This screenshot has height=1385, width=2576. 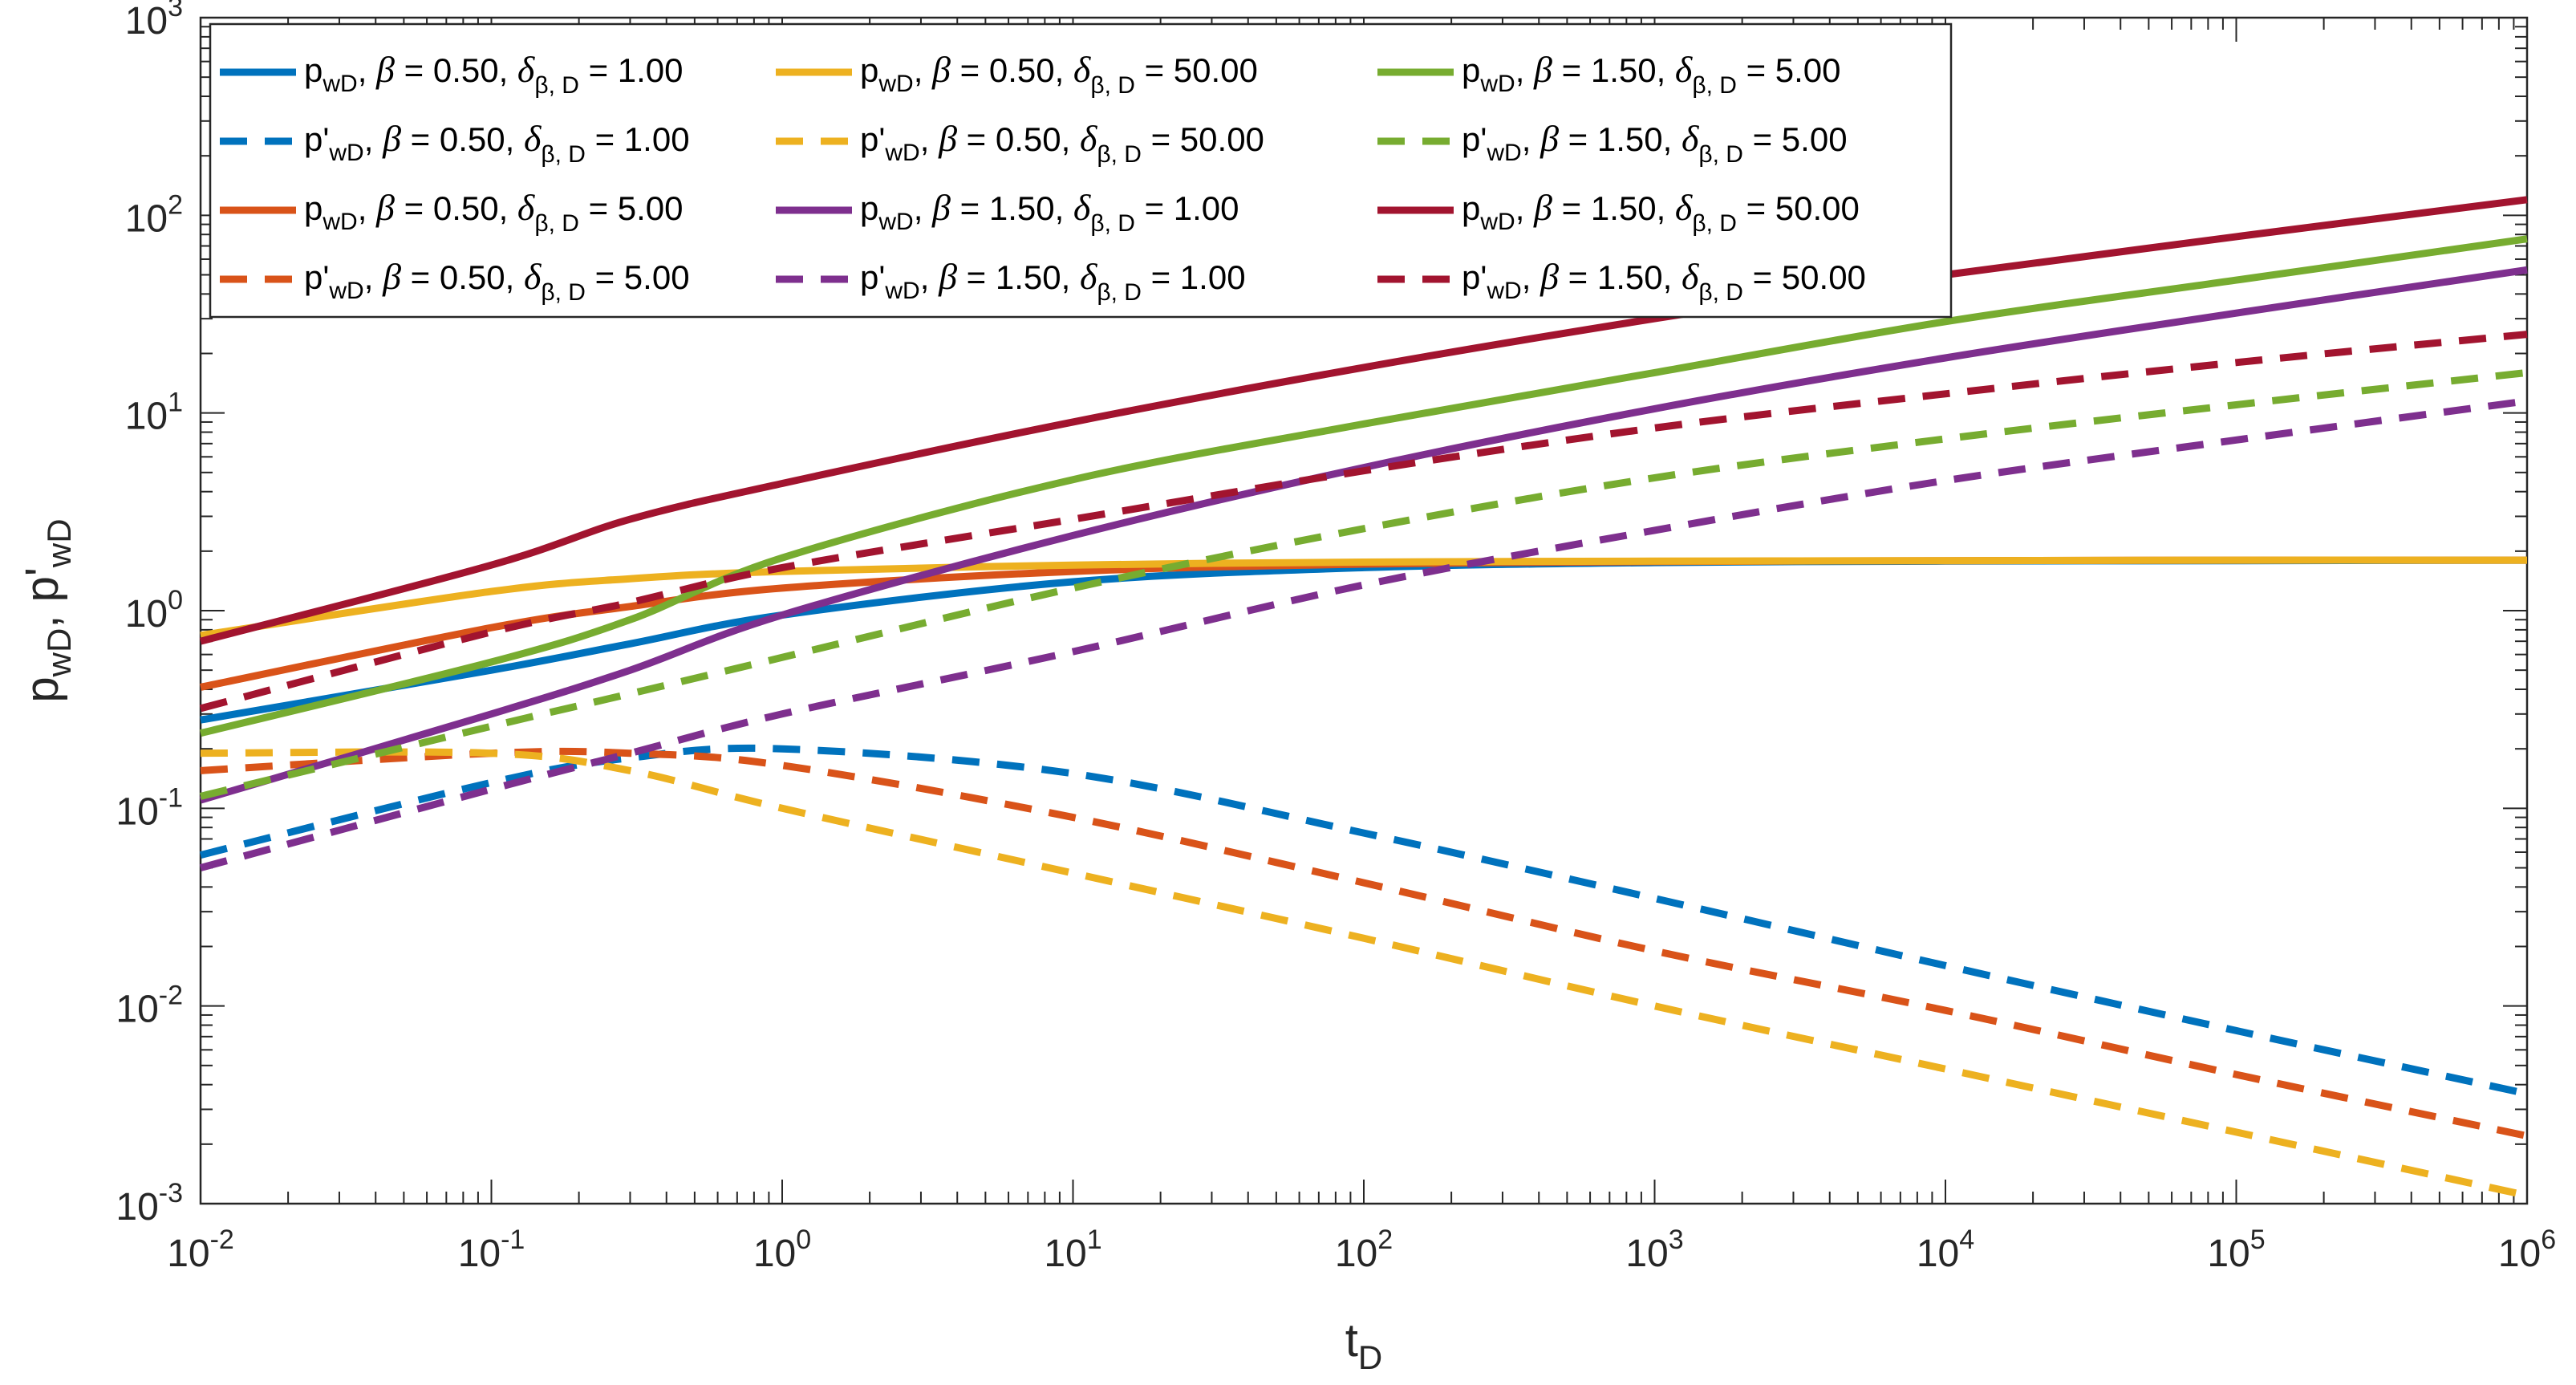 I want to click on x-tick-label: 10⁶, so click(x=2527, y=1250).